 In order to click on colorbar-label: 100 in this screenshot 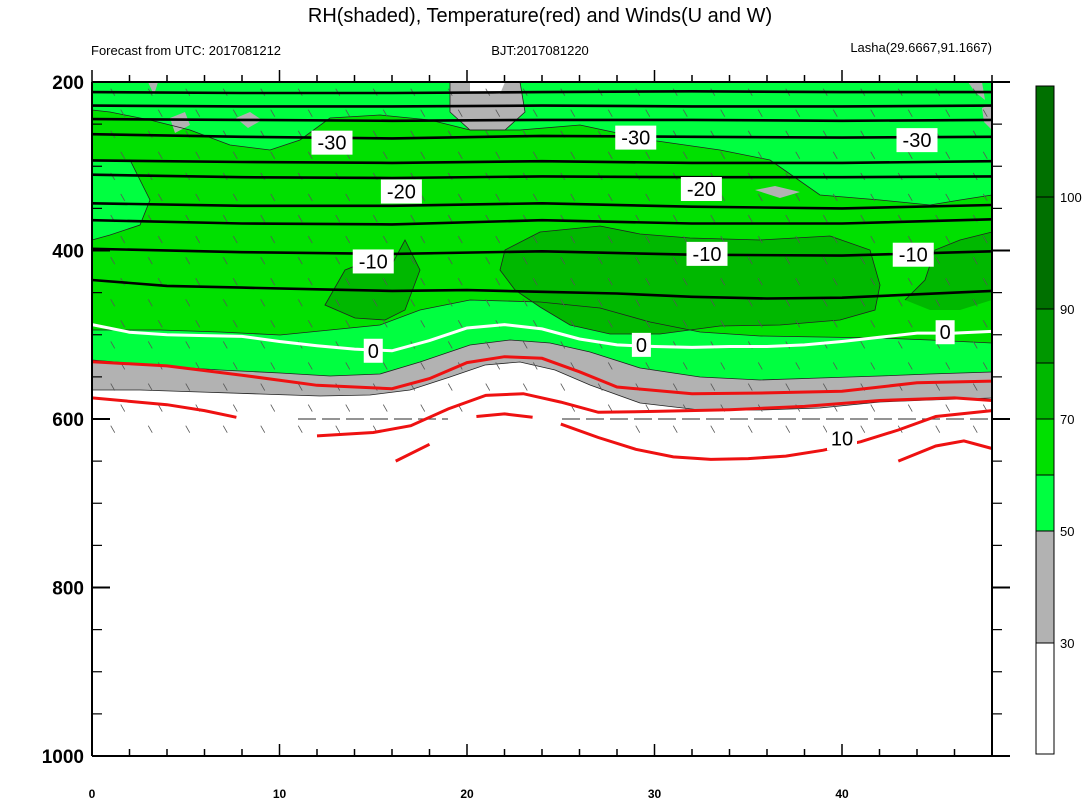, I will do `click(1071, 197)`.